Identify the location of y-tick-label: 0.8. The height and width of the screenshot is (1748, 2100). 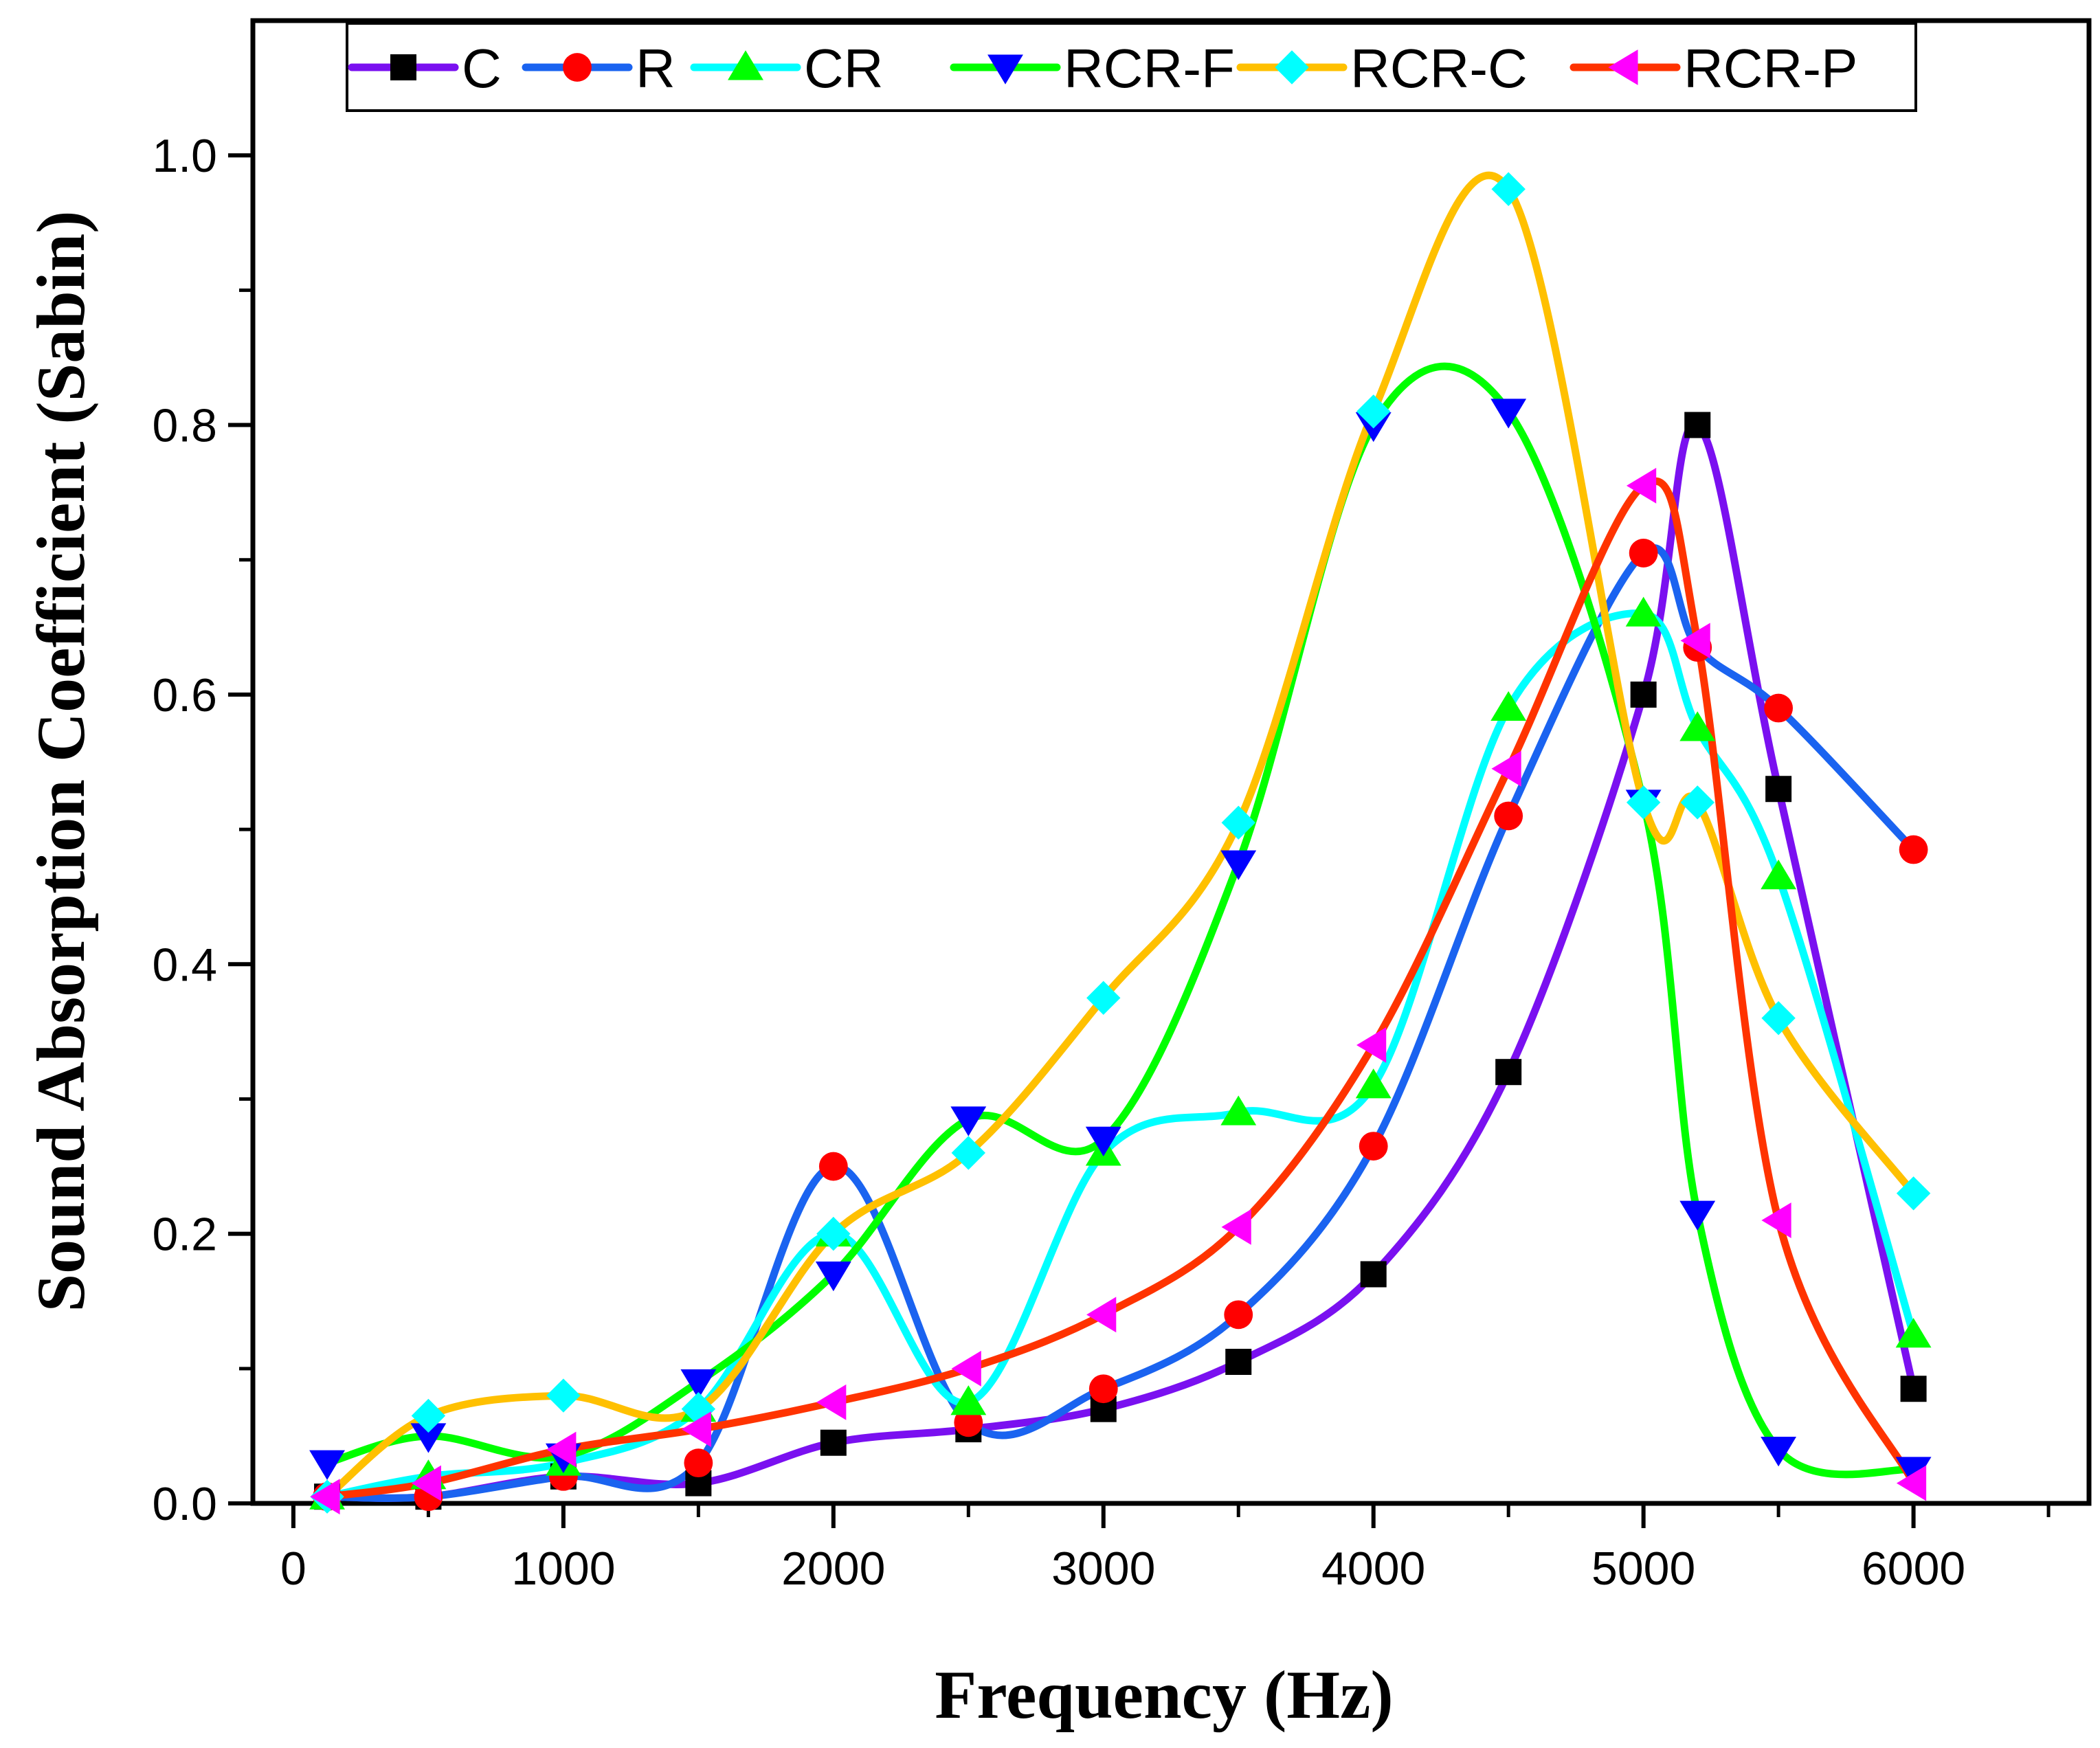
(184, 426).